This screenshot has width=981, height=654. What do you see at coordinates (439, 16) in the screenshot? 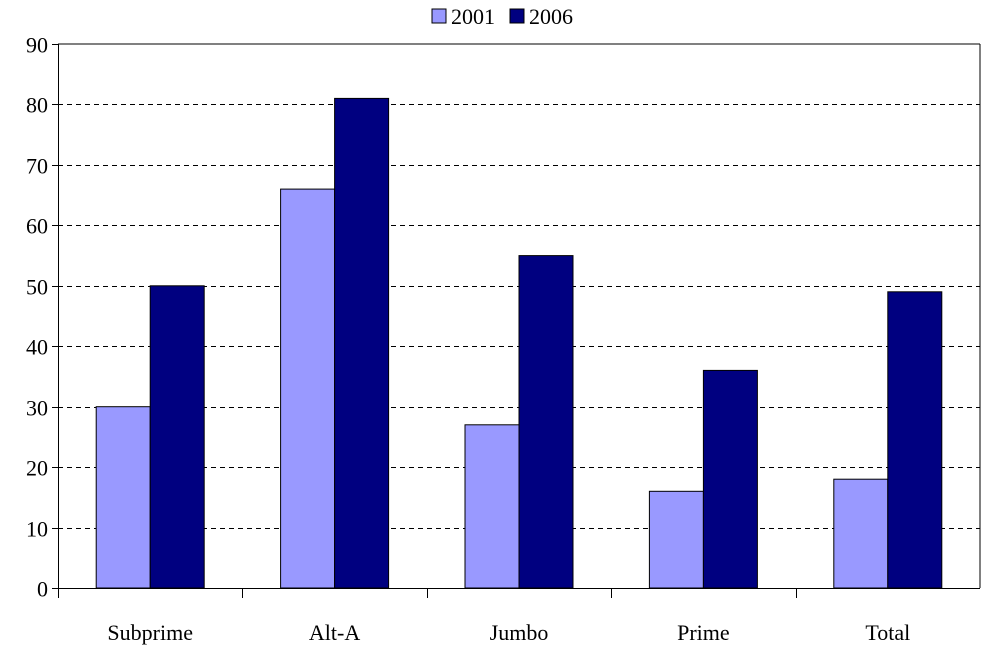
I see `legend-swatch-2001` at bounding box center [439, 16].